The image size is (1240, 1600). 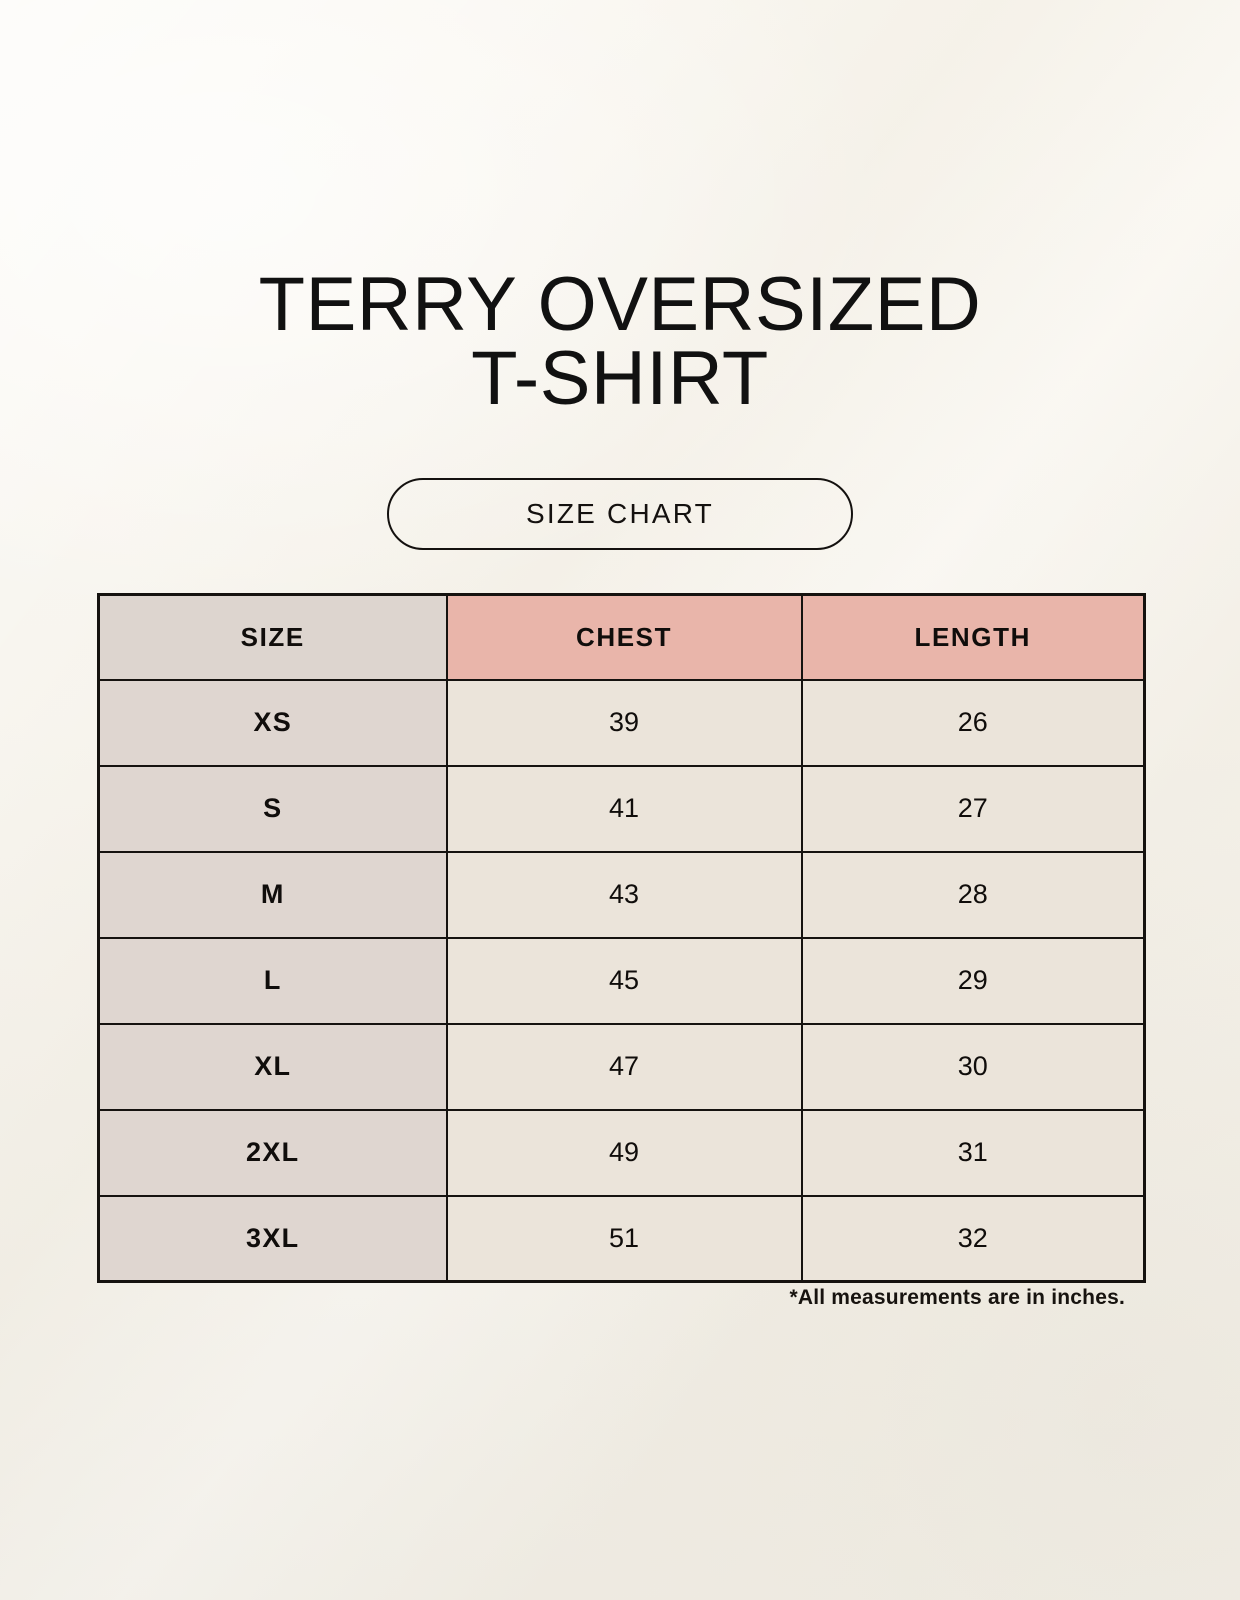 I want to click on measurement-footnote: *All measurements are in inches., so click(x=957, y=1297).